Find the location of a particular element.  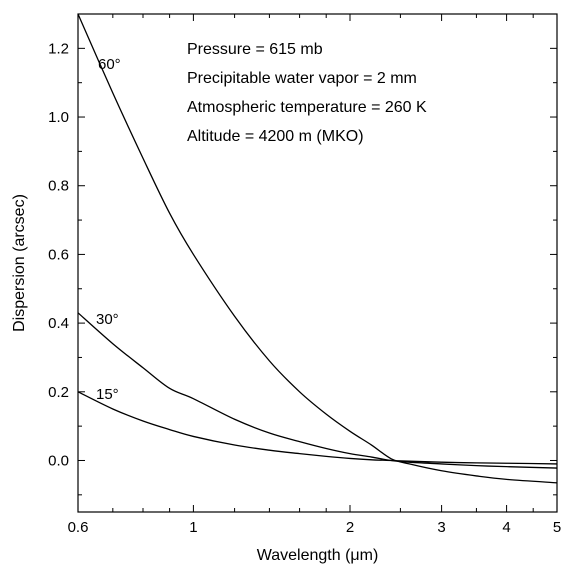

y-tick-label: 0.4 is located at coordinates (58, 323).